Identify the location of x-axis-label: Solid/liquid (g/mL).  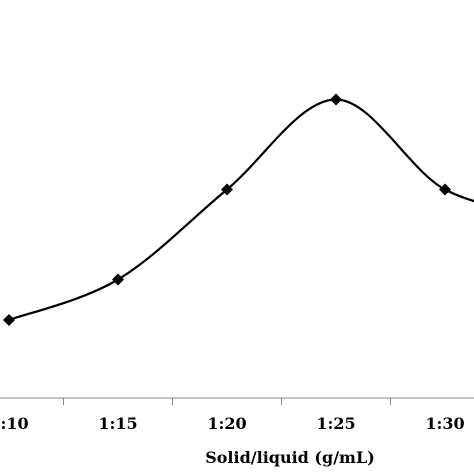
(290, 457).